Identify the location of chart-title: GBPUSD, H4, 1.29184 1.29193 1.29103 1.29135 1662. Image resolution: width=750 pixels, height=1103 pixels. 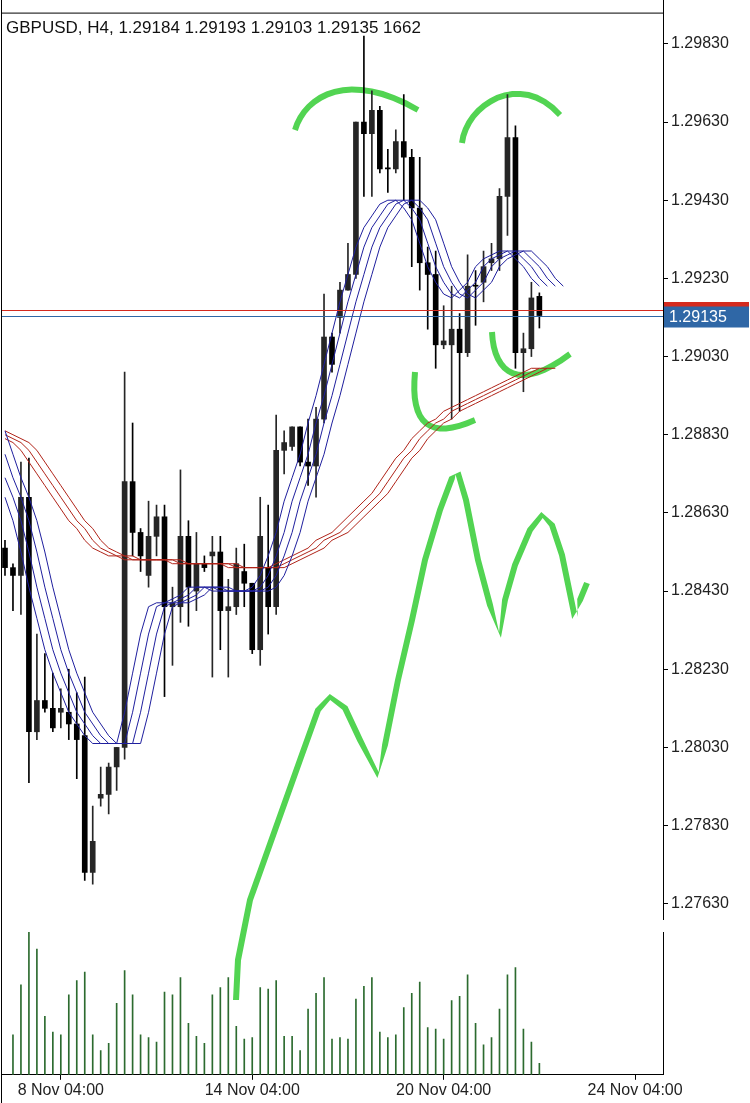
(213, 27).